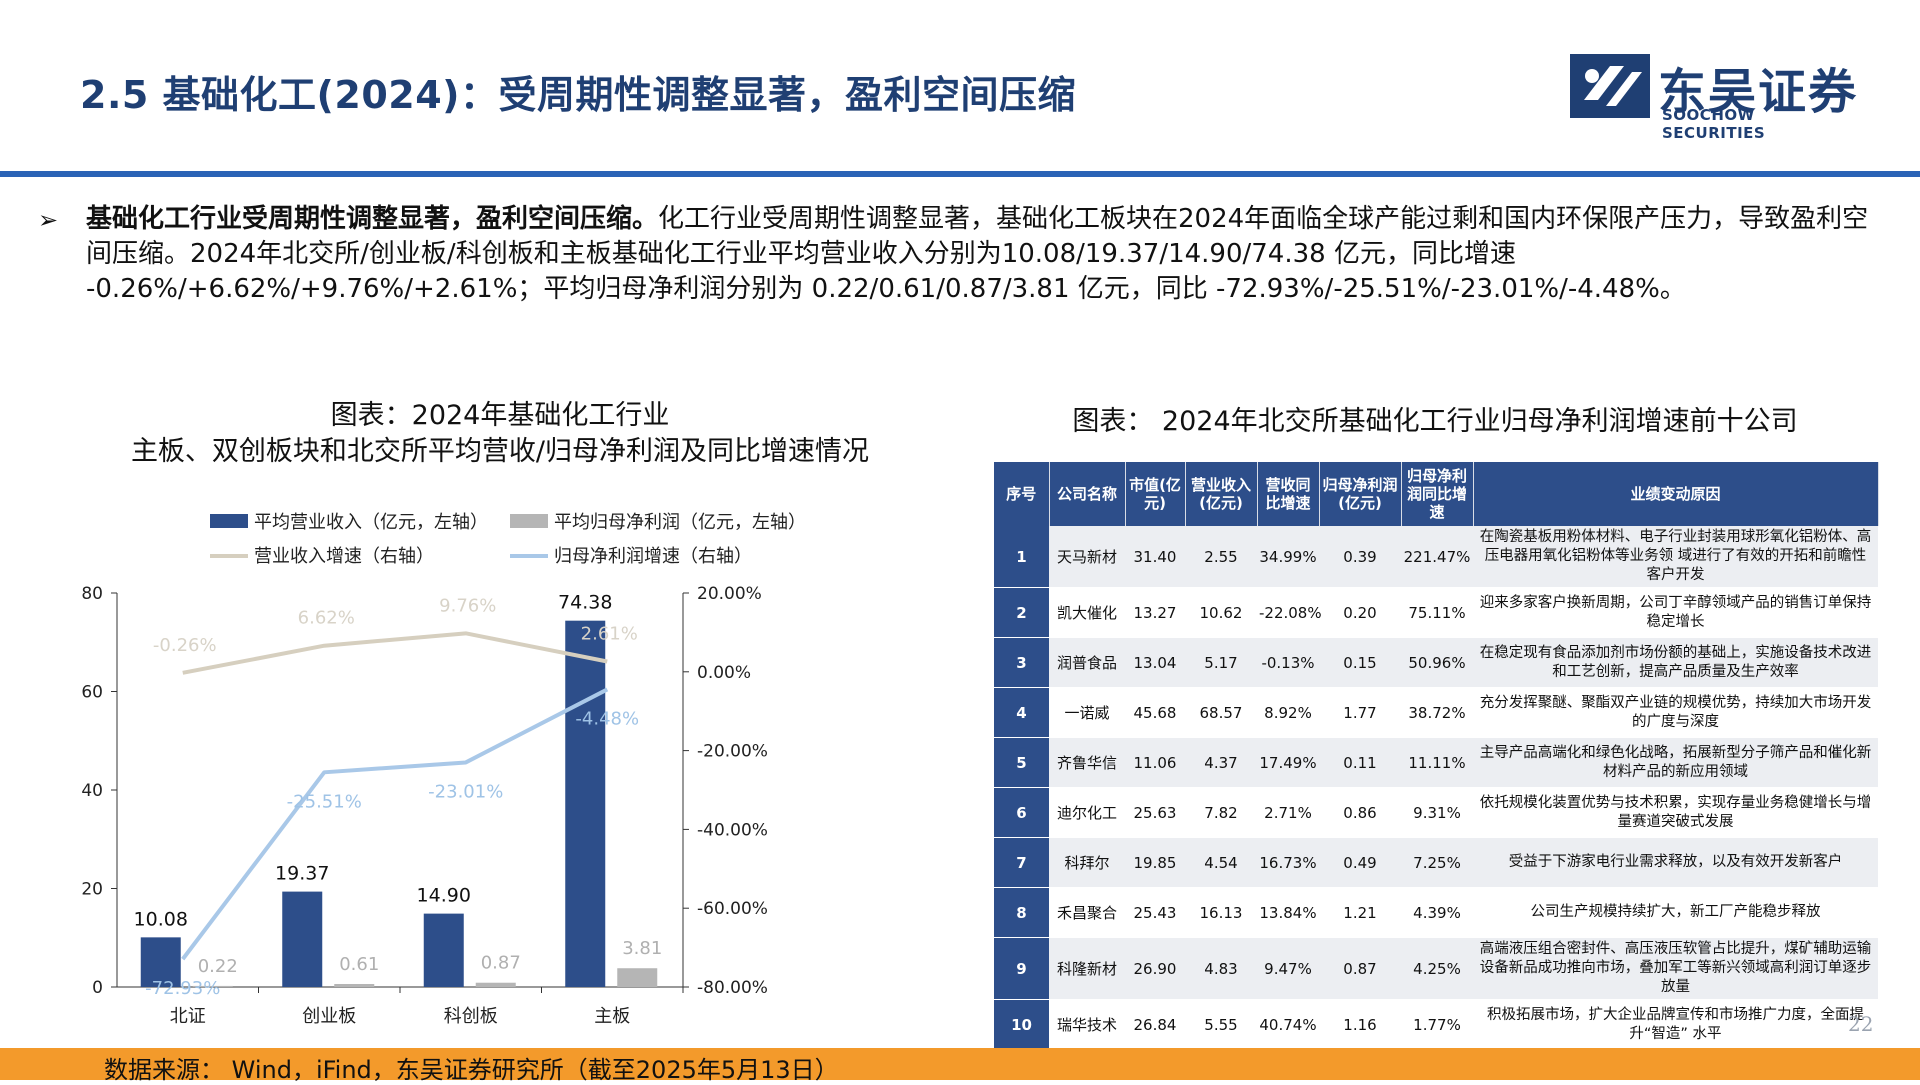  What do you see at coordinates (1714, 124) in the screenshot?
I see `logo-english-name: SOOCHOW SECURITIES` at bounding box center [1714, 124].